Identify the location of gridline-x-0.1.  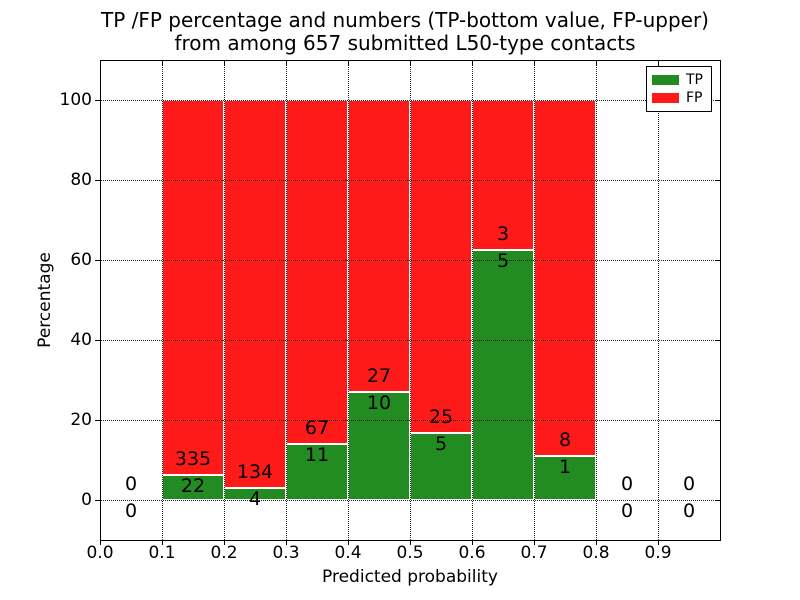
(162, 300).